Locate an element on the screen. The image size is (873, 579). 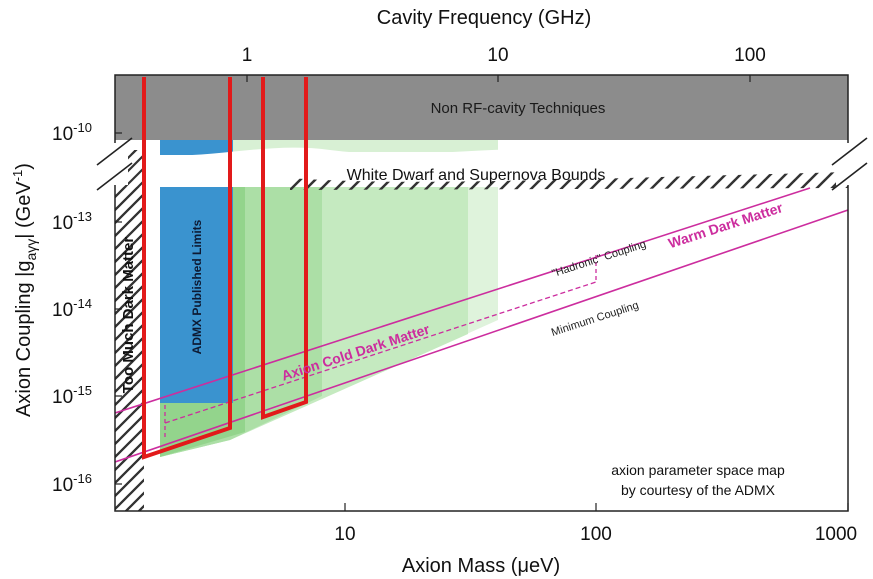
svg-text: 10-15 is located at coordinates (72, 395).